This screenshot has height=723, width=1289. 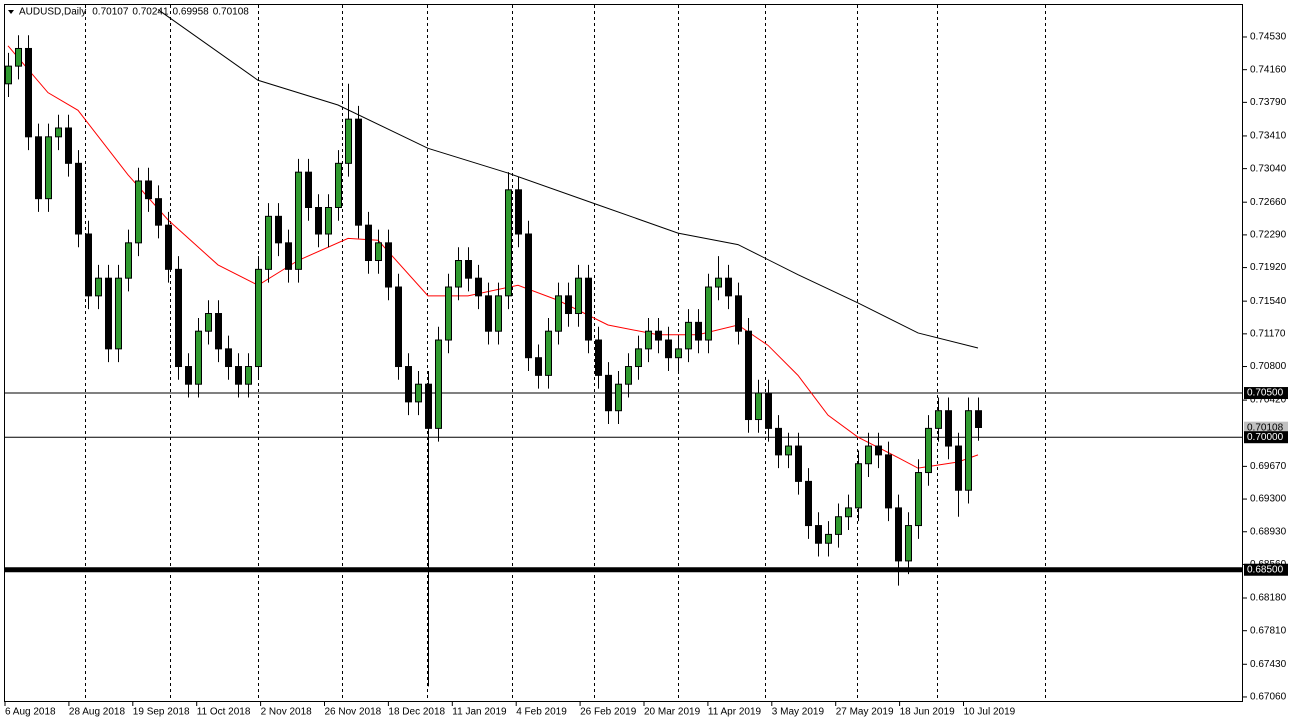 What do you see at coordinates (1268, 69) in the screenshot?
I see `y-tick-label: 0.74160` at bounding box center [1268, 69].